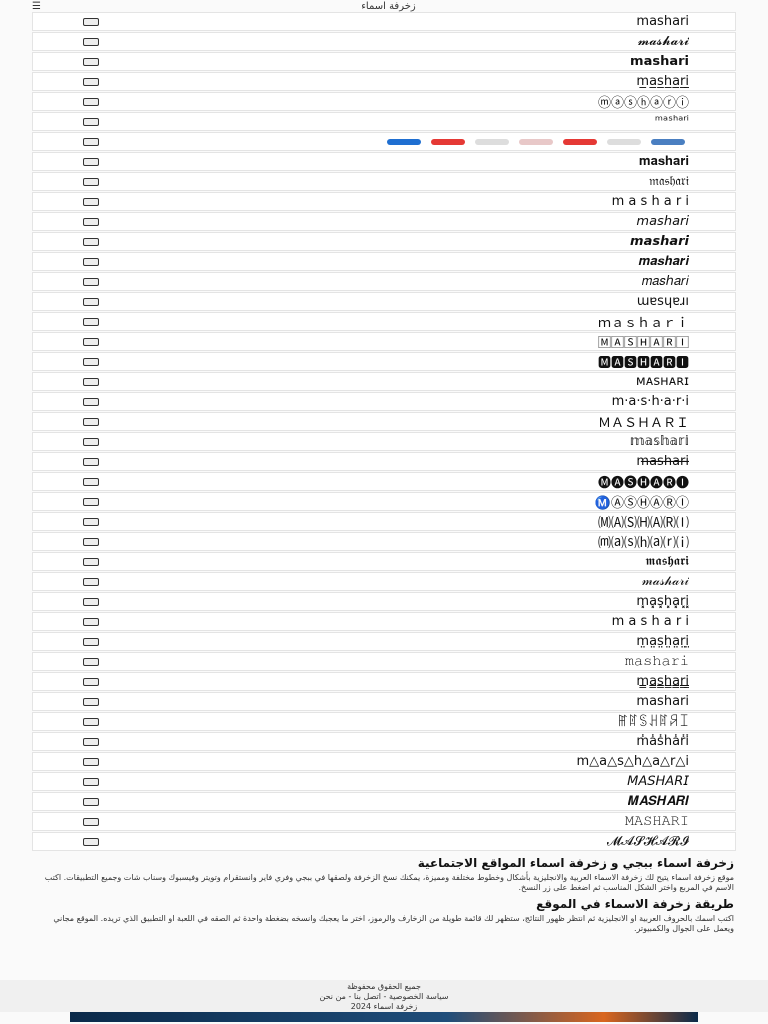 The width and height of the screenshot is (768, 1024). Describe the element at coordinates (384, 641) in the screenshot. I see `style-row: m̤a̤s̤h̤a̤r̤i̤` at that location.